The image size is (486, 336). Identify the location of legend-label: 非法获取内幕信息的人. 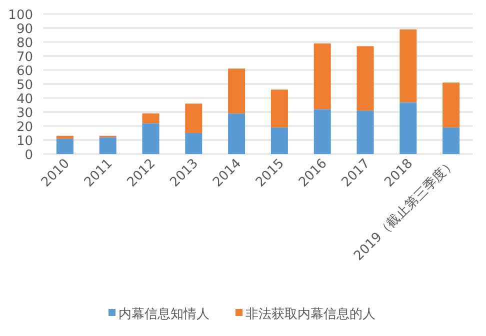
(311, 314).